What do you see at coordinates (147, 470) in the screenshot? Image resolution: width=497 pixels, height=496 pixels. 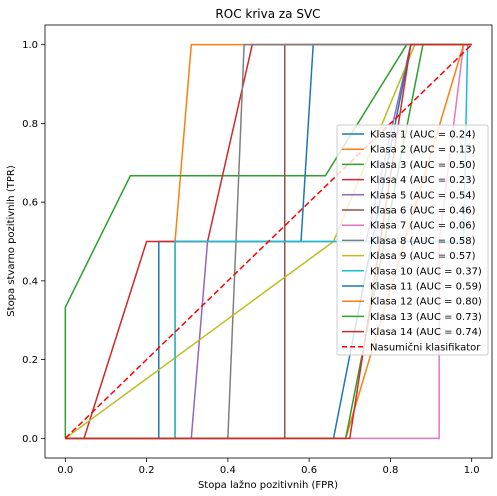 I see `x-tick-label: 0.2` at bounding box center [147, 470].